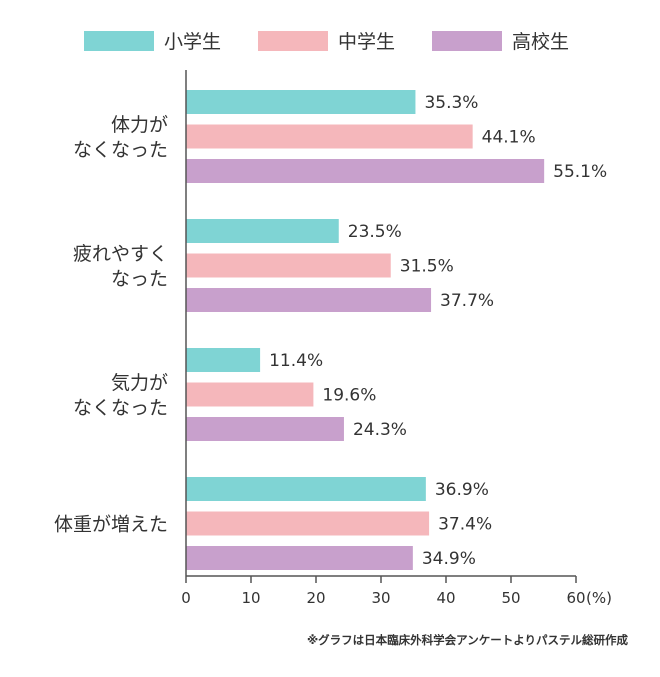 The width and height of the screenshot is (660, 677). Describe the element at coordinates (451, 103) in the screenshot. I see `value-label-1-1: 35.3%` at that location.